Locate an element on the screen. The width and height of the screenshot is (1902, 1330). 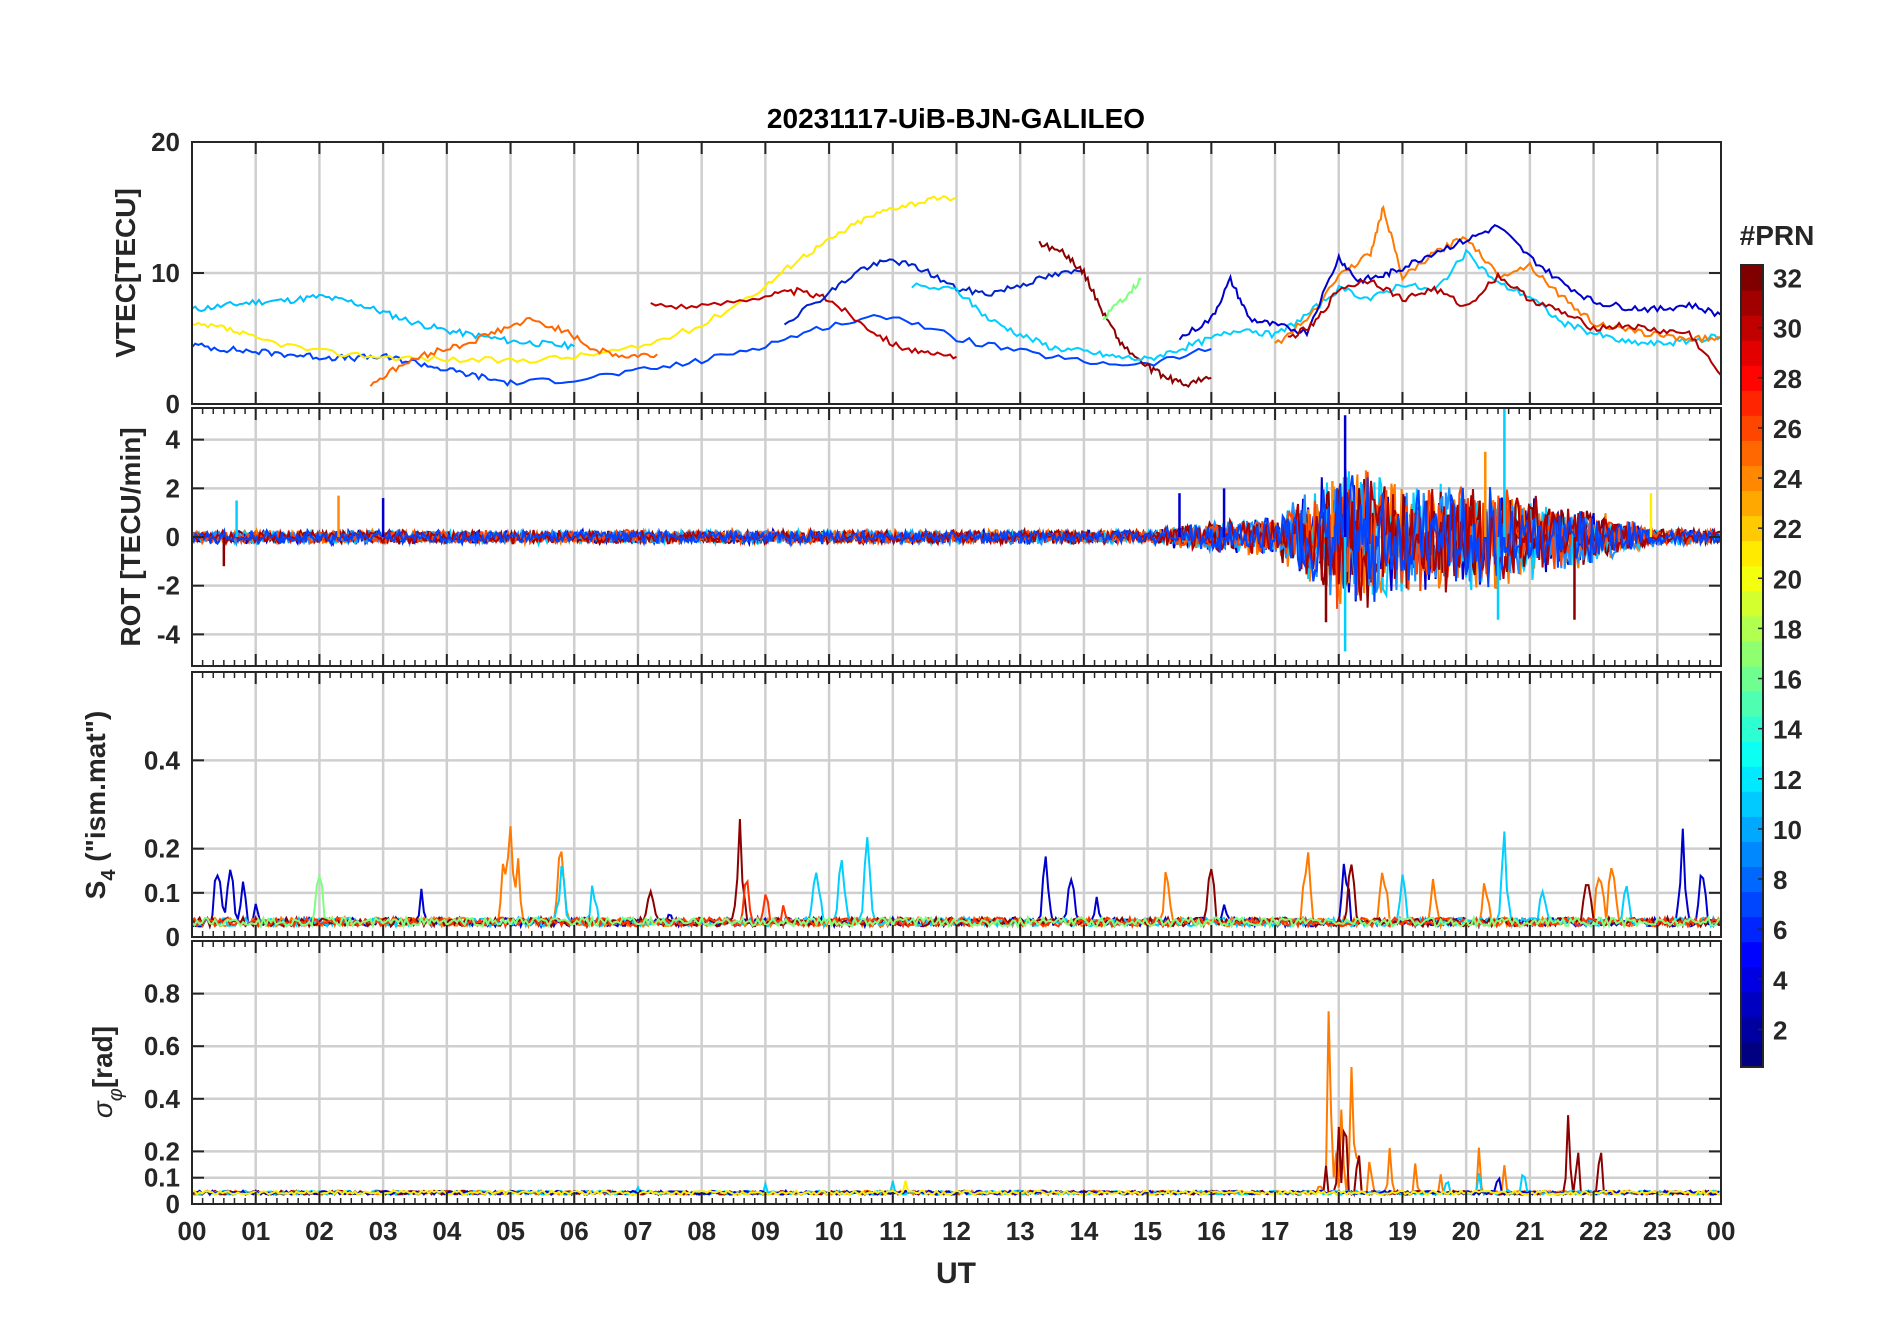
colorbar-tick-label: 20 is located at coordinates (1787, 579).